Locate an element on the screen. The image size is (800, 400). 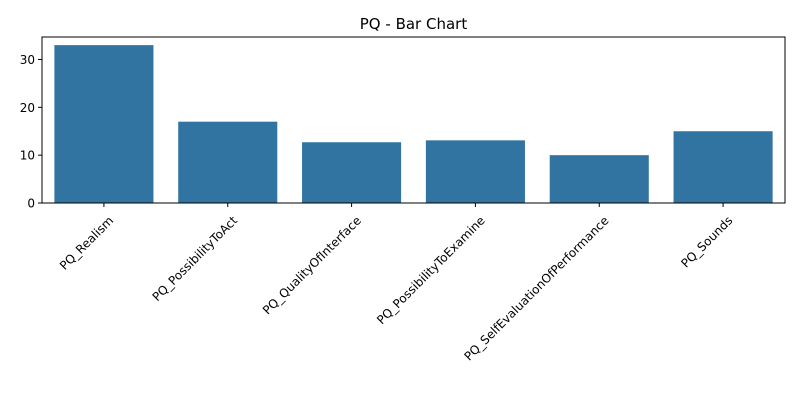
x-tick-label: PQ_PossibilityToExamine is located at coordinates (431, 270).